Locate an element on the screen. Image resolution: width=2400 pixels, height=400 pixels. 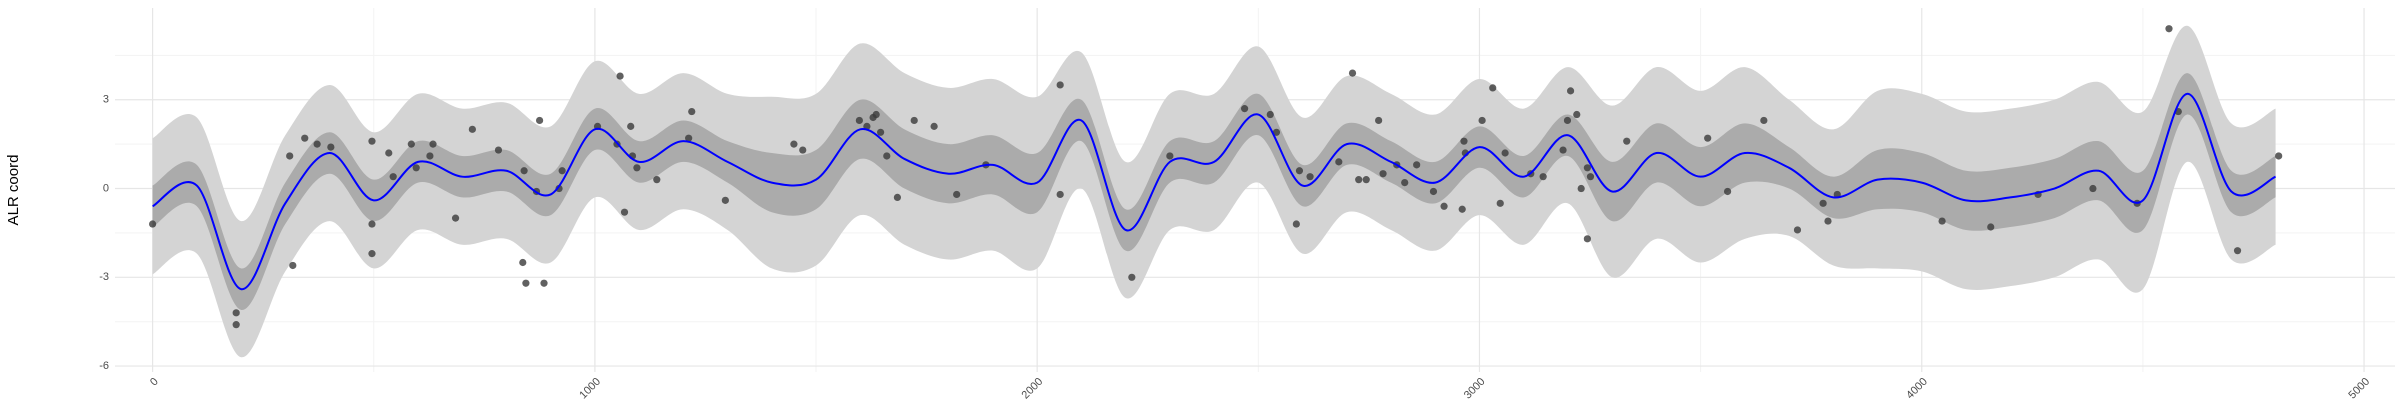
x-tick-label: 2000 is located at coordinates (1033, 388).